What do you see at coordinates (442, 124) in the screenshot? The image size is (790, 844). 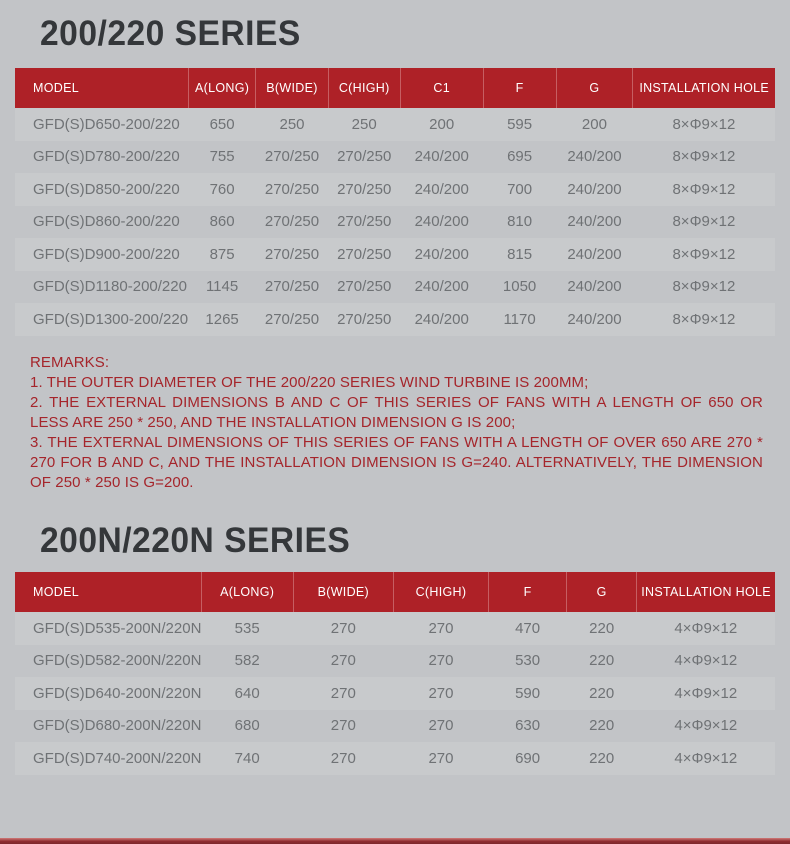 I see `value-cell: 200` at bounding box center [442, 124].